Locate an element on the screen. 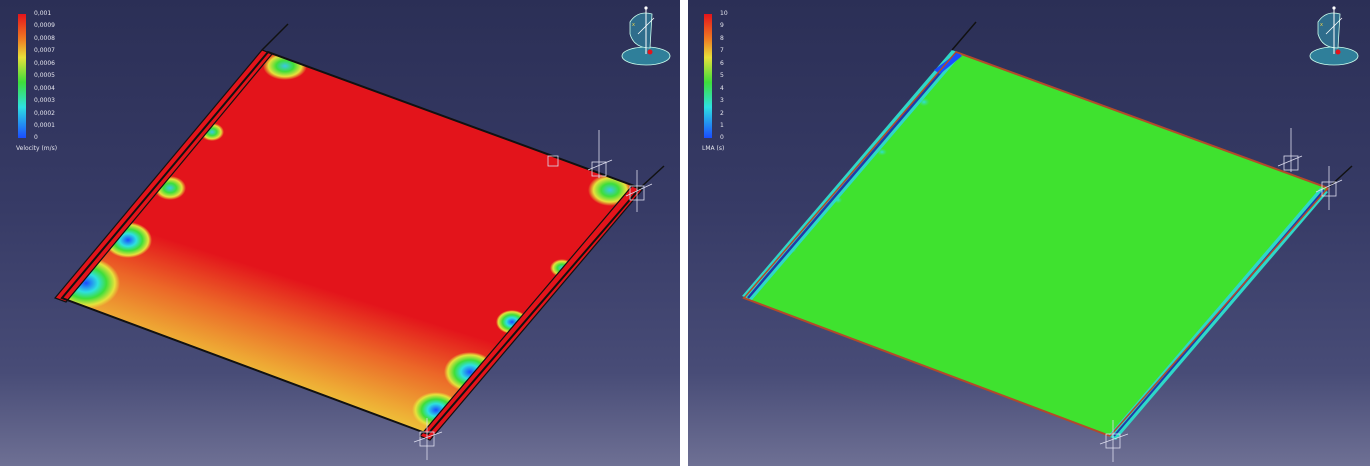 This screenshot has width=1370, height=466. legend-tick: 0,0002 is located at coordinates (44, 113).